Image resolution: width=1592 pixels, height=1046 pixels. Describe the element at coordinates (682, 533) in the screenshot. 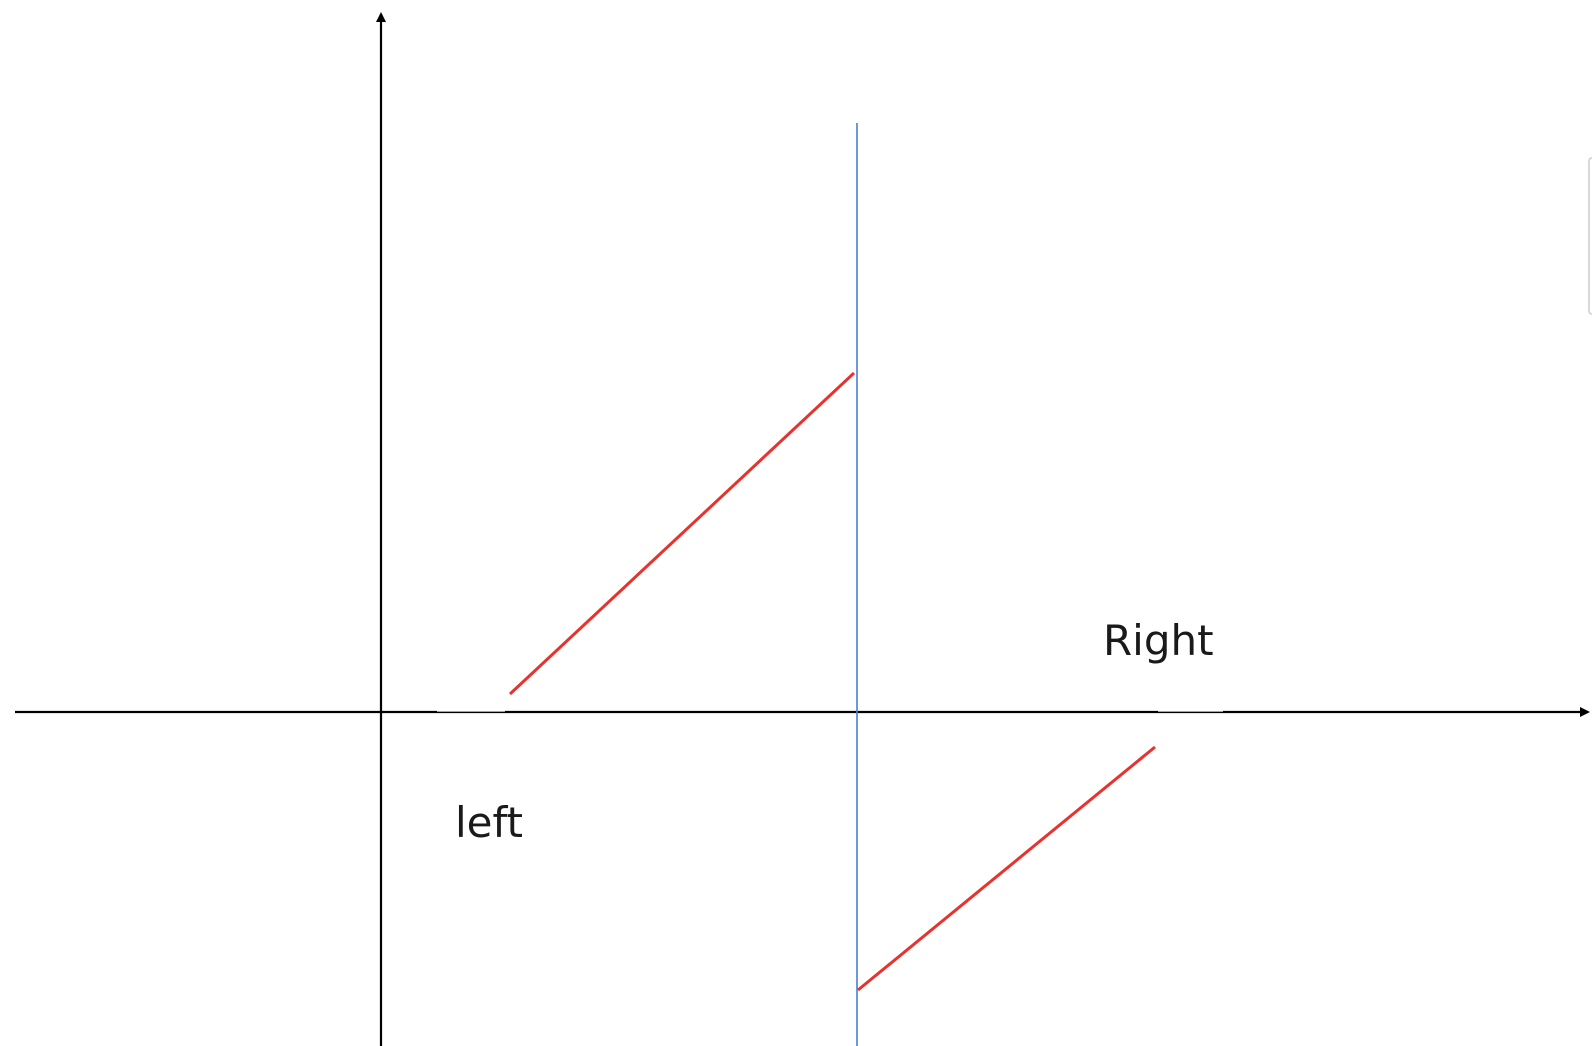

I see `left-segment` at that location.